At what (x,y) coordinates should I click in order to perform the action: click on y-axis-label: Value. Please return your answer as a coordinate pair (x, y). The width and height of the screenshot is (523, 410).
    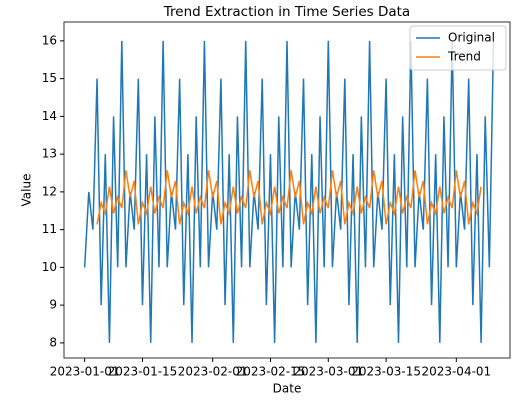
    Looking at the image, I should click on (27, 190).